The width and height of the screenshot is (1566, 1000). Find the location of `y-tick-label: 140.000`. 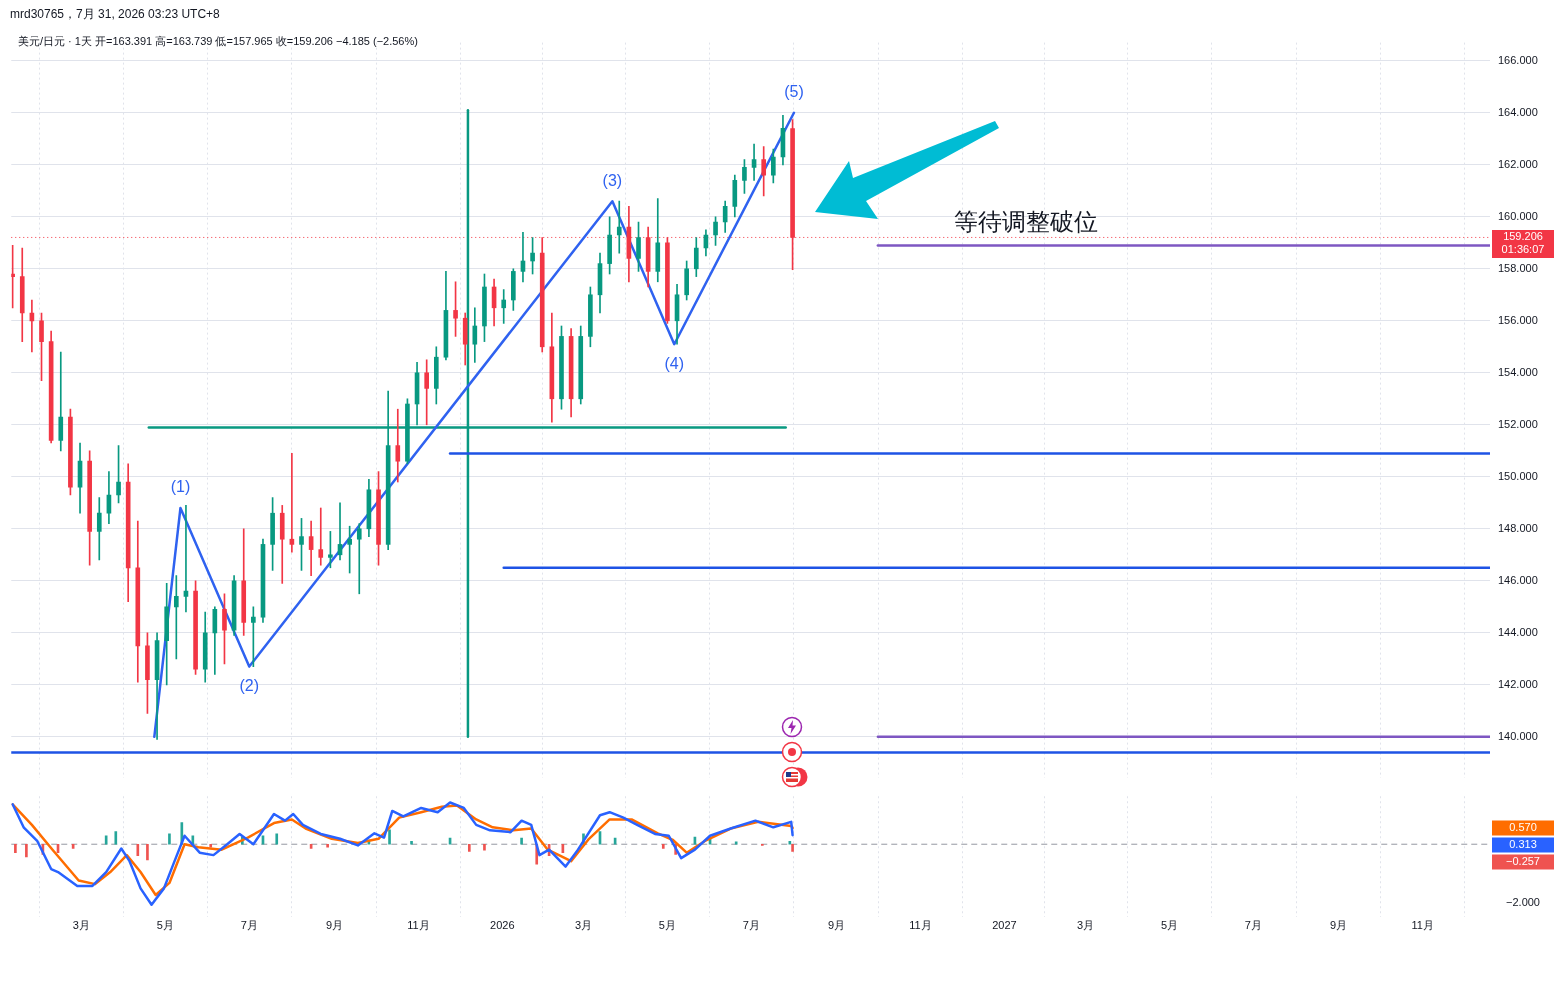

y-tick-label: 140.000 is located at coordinates (1518, 735).